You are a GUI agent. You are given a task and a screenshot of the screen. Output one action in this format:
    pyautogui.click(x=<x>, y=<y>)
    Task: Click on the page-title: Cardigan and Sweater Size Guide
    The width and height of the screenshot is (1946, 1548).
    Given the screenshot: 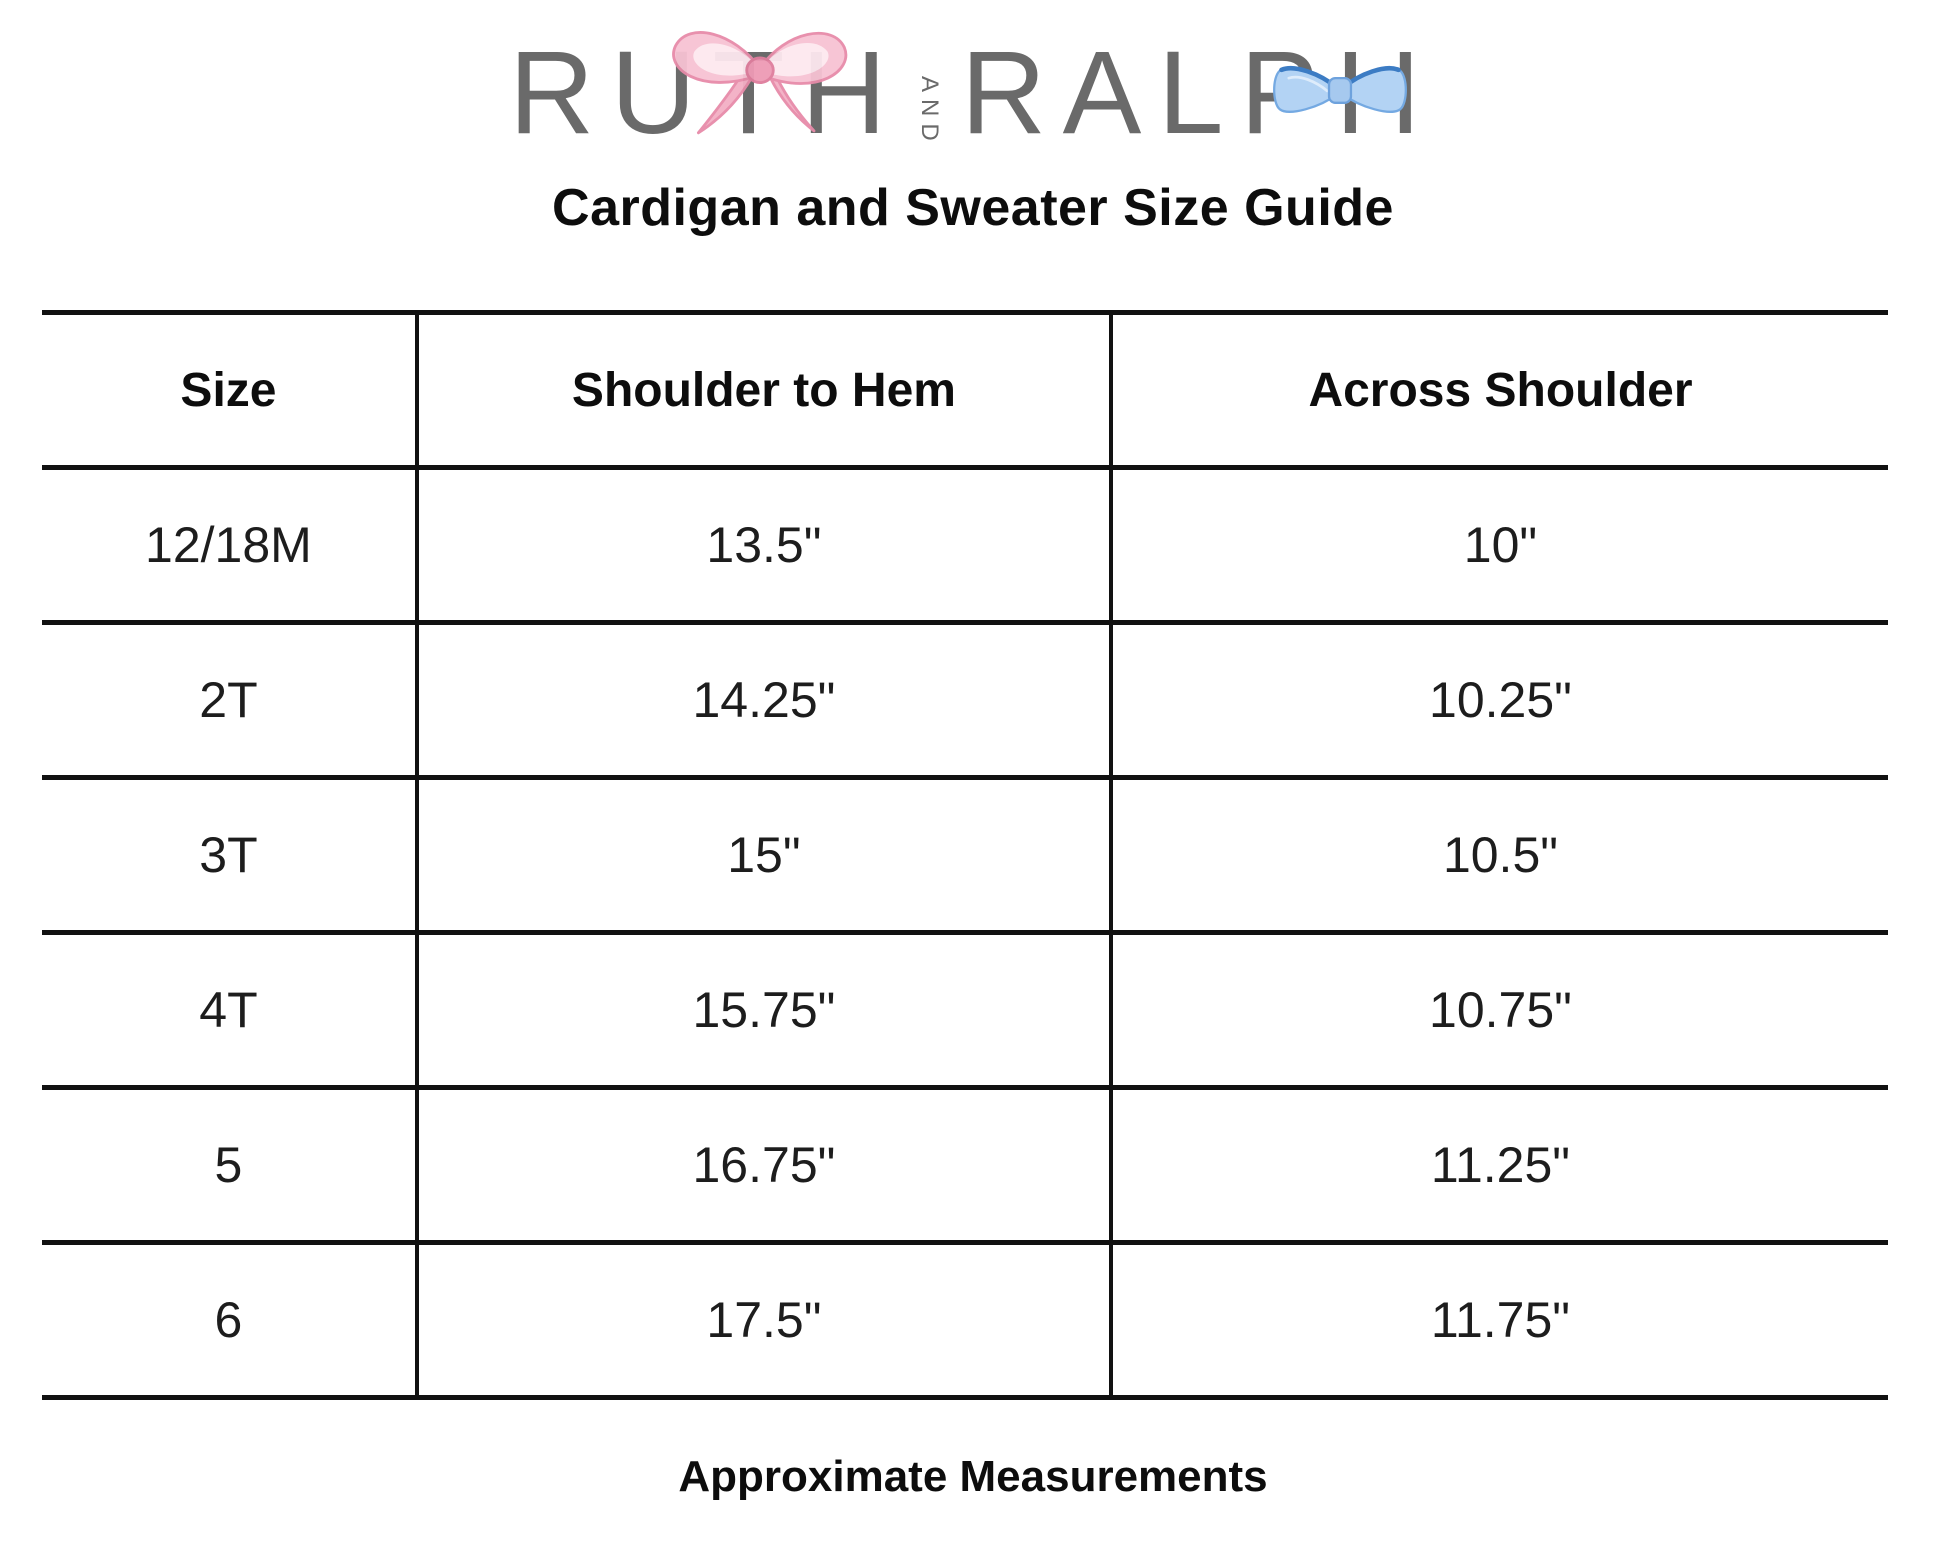 What is the action you would take?
    pyautogui.click(x=973, y=208)
    